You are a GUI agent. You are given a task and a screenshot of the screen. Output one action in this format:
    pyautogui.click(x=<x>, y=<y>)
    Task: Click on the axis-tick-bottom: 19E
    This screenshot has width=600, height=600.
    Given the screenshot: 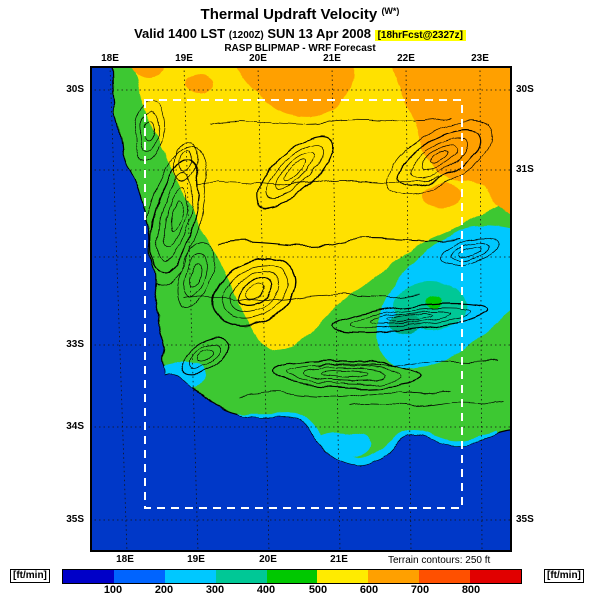 What is the action you would take?
    pyautogui.click(x=196, y=559)
    